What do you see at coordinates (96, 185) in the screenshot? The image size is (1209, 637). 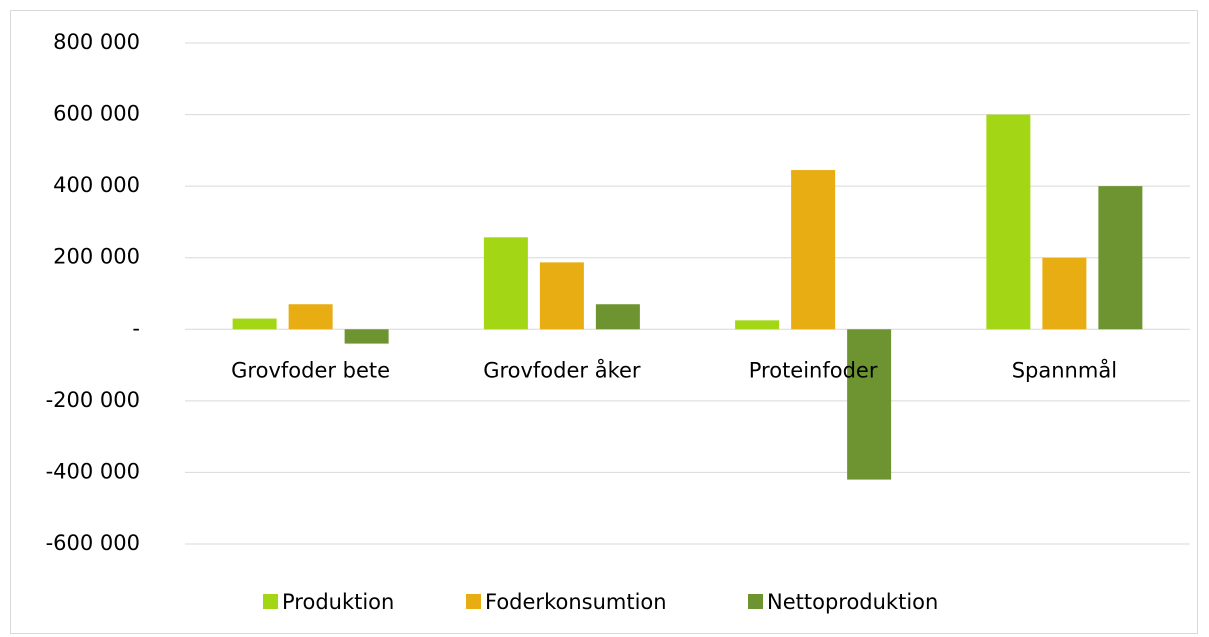 I see `y-tick-label: 400 000` at bounding box center [96, 185].